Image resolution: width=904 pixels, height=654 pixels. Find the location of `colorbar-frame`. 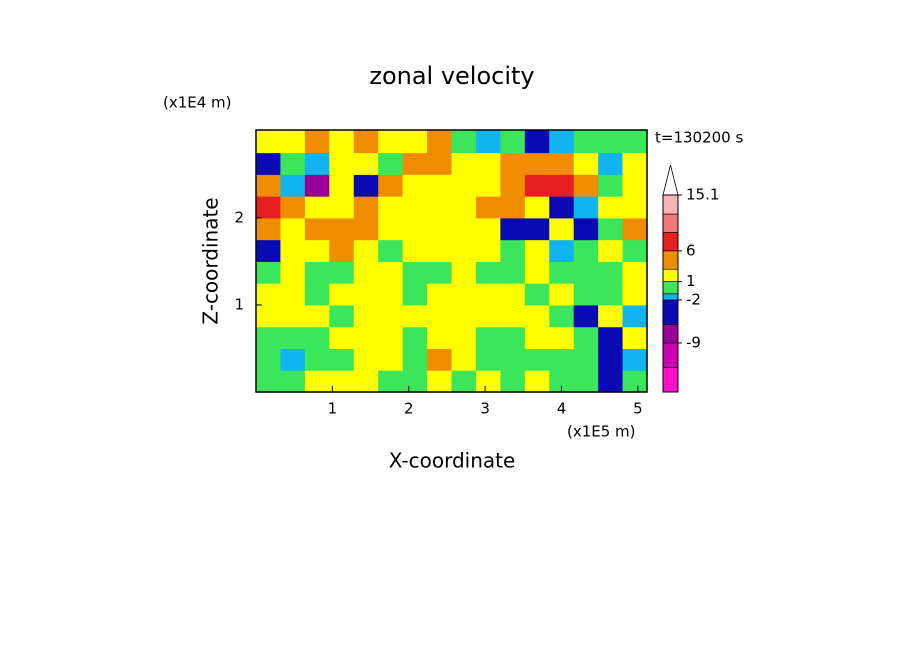

colorbar-frame is located at coordinates (670, 293).